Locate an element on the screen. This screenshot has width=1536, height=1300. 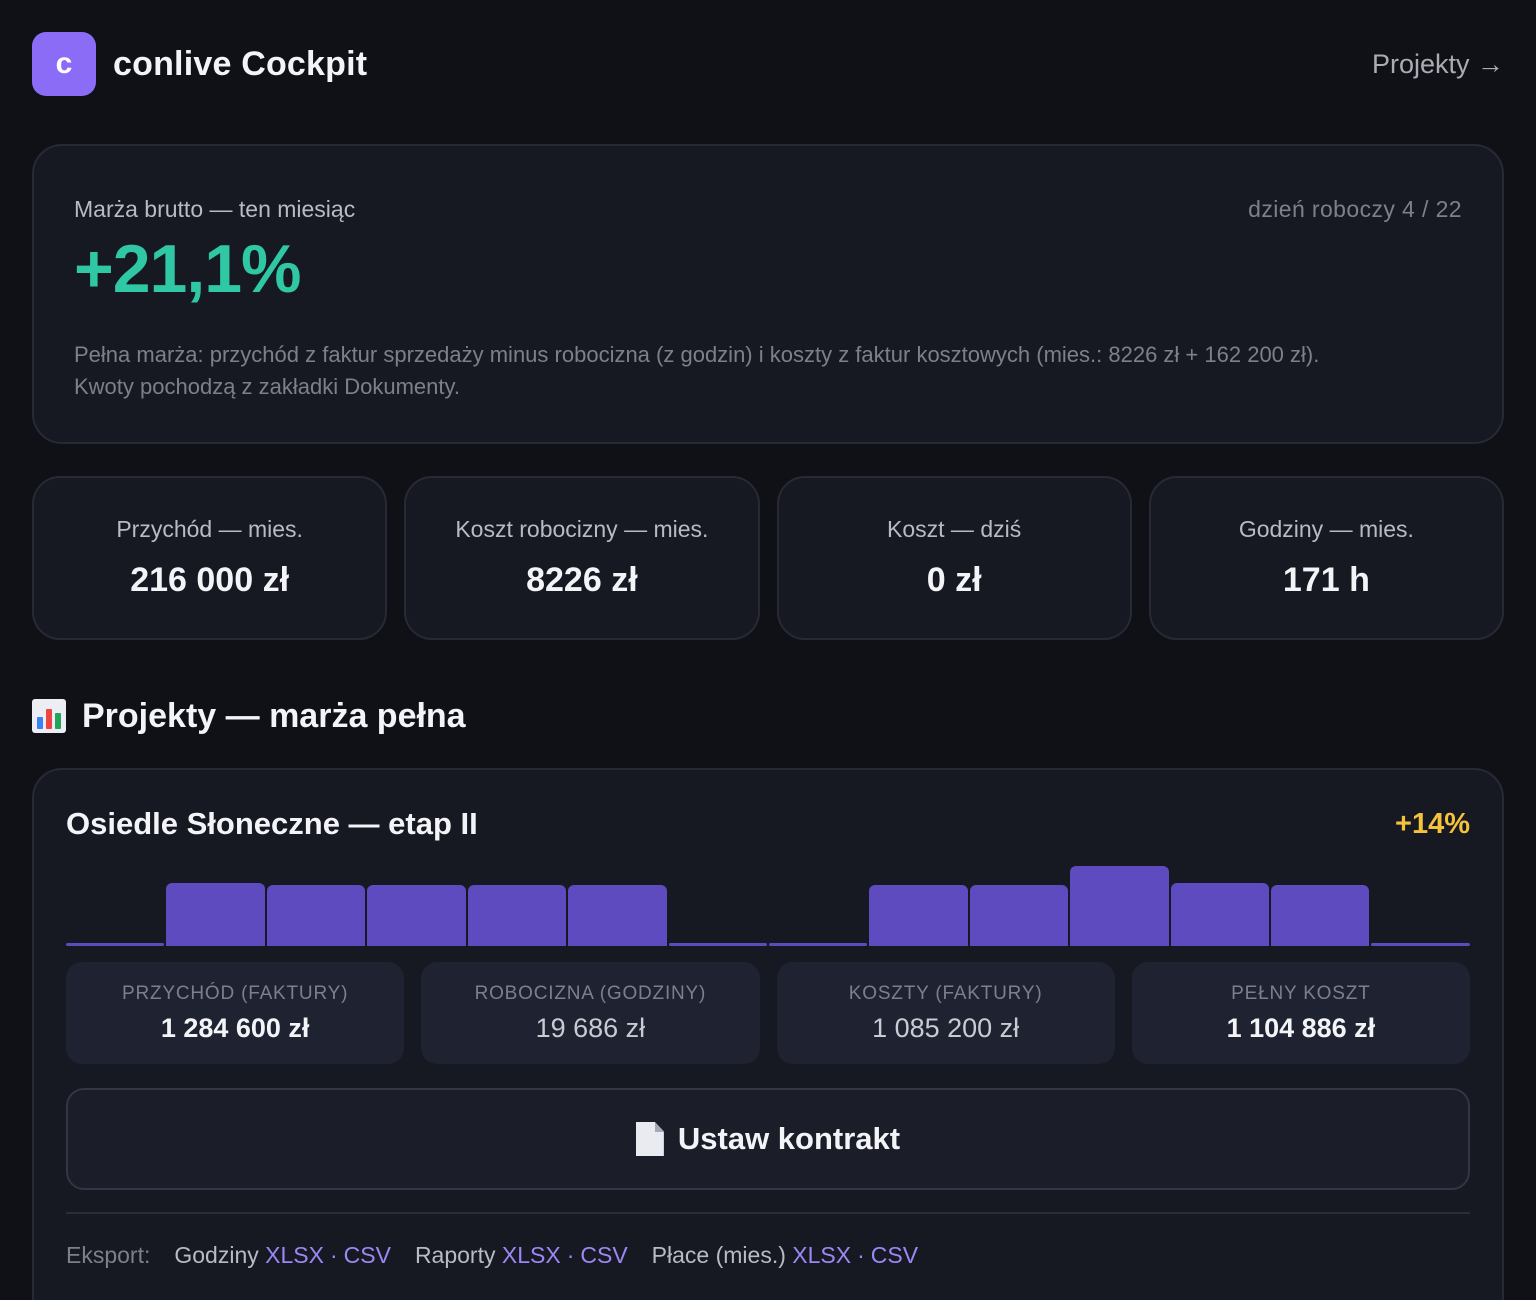
stat-label: KOSZTY (FAKTURY) is located at coordinates (945, 993).